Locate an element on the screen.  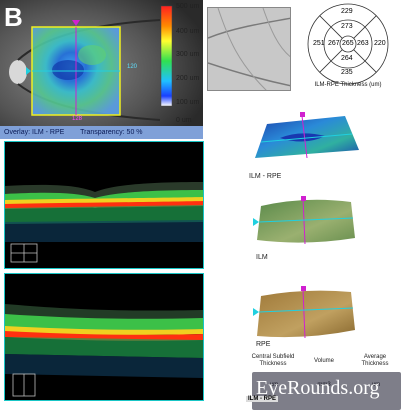
scale-label-200: 200 um is located at coordinates (188, 78).